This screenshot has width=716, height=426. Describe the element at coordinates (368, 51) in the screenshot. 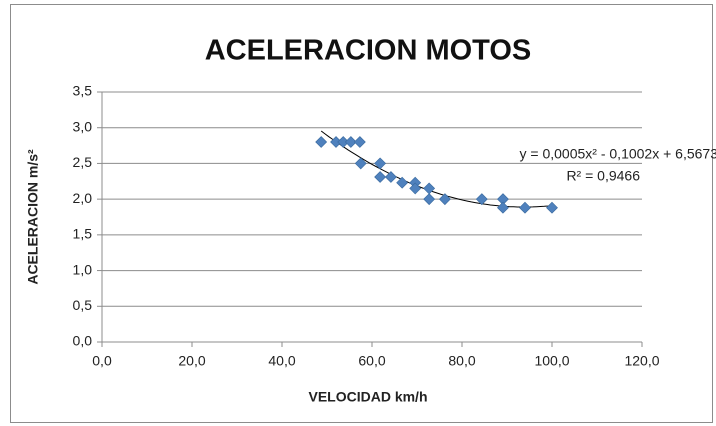

I see `chart-title: ACELERACION MOTOS` at that location.